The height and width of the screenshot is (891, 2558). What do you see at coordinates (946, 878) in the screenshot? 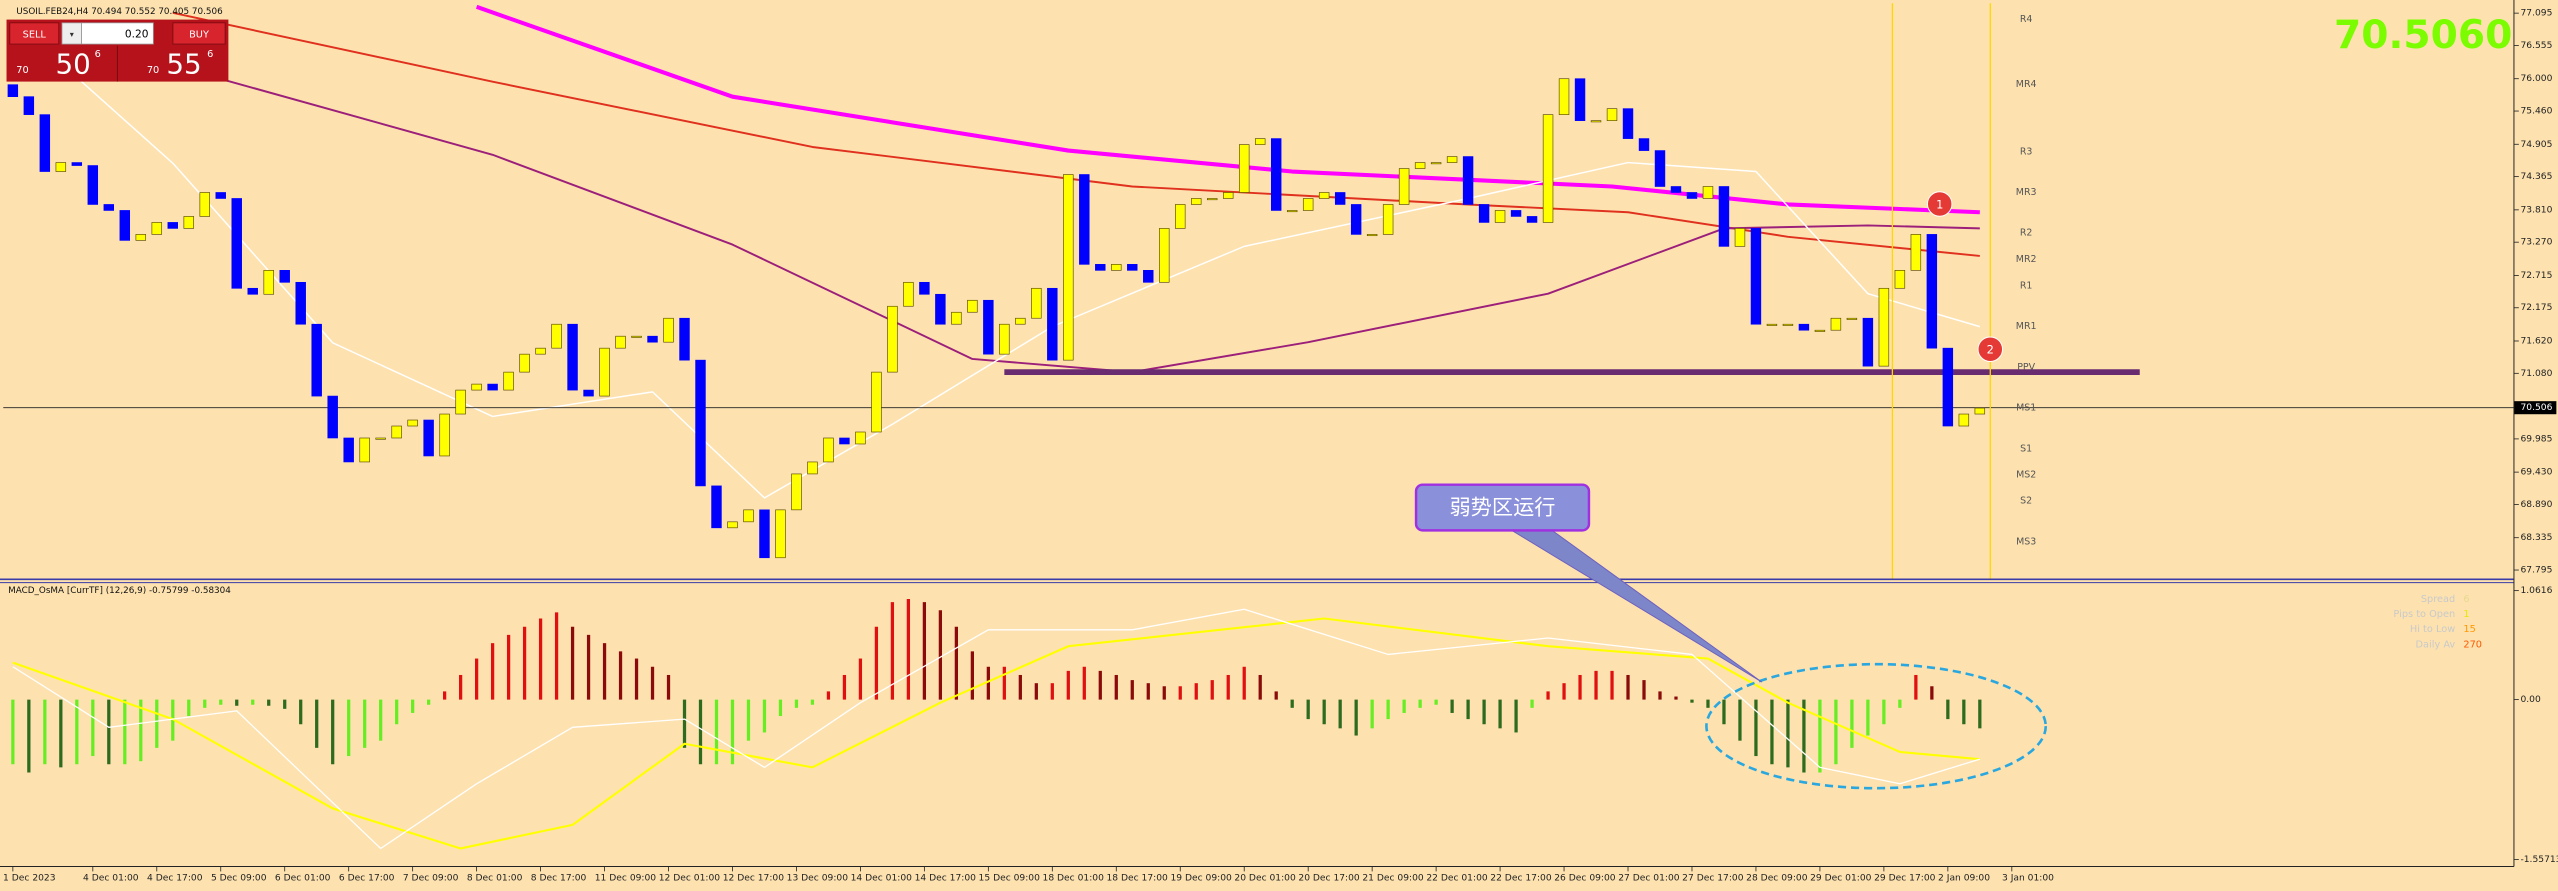
I see `x-tick-label: 14 Dec 17:00` at bounding box center [946, 878].